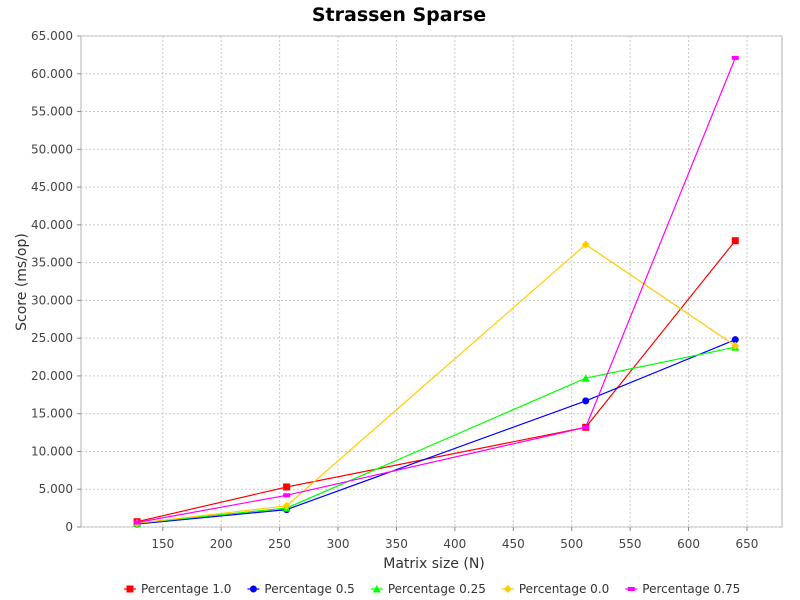 This screenshot has width=800, height=600. I want to click on legend-label: Percentage 0.0, so click(564, 589).